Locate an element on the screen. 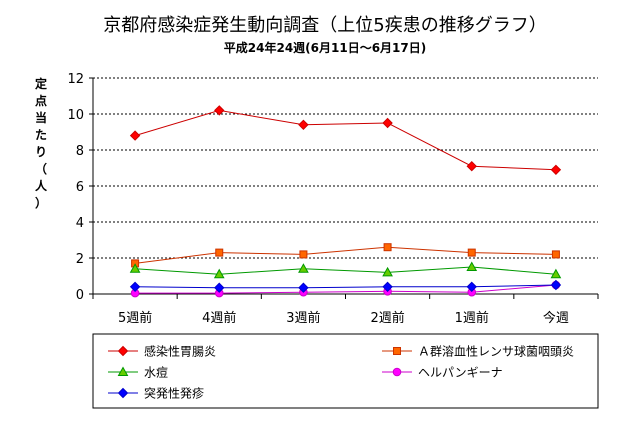 The width and height of the screenshot is (640, 421). legend-item: Ａ群溶血性レンサ球菌咽頭炎 is located at coordinates (478, 351).